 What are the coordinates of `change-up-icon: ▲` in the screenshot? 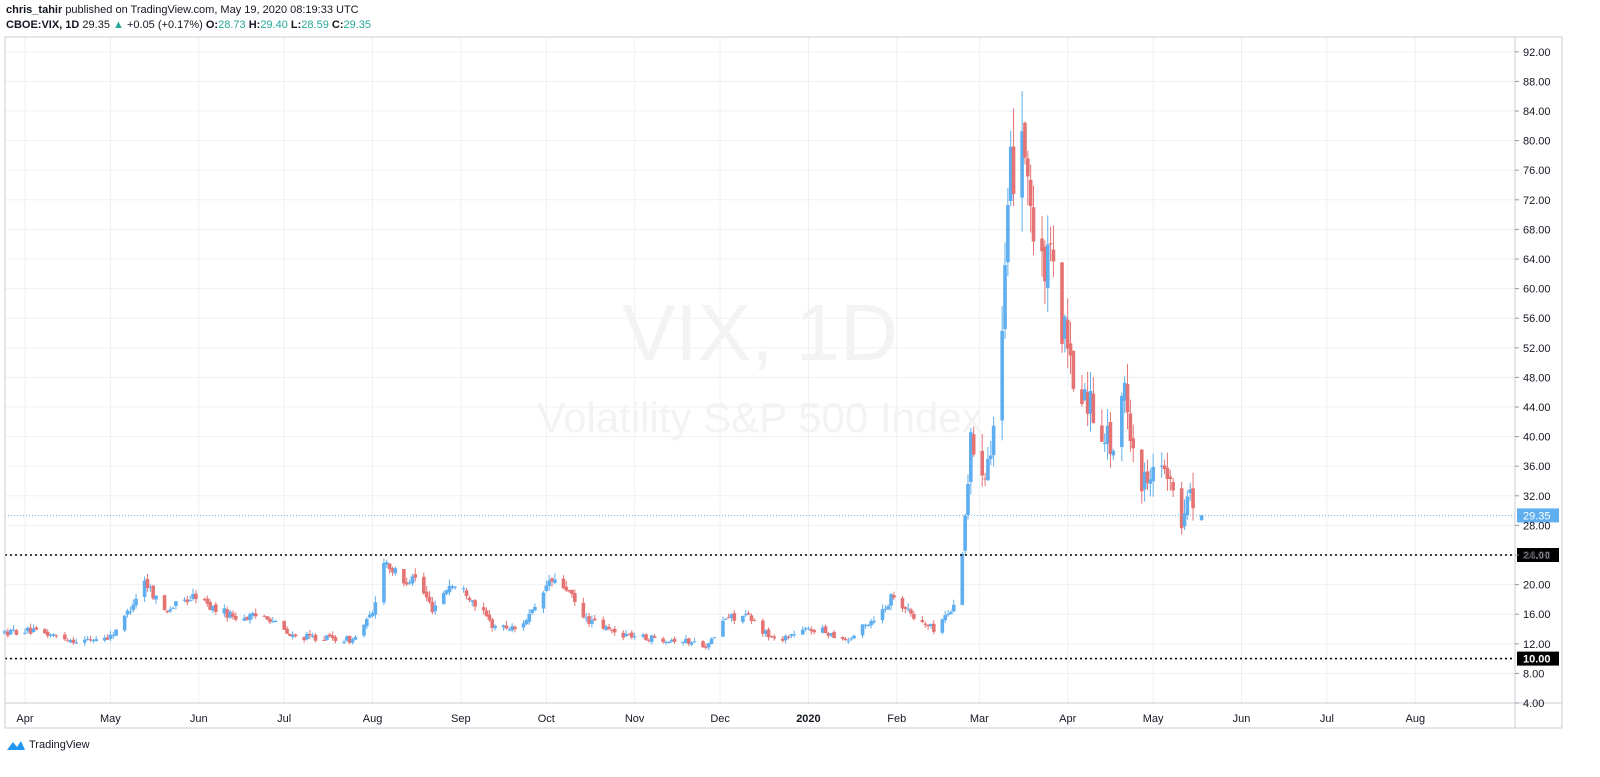 It's located at (118, 25).